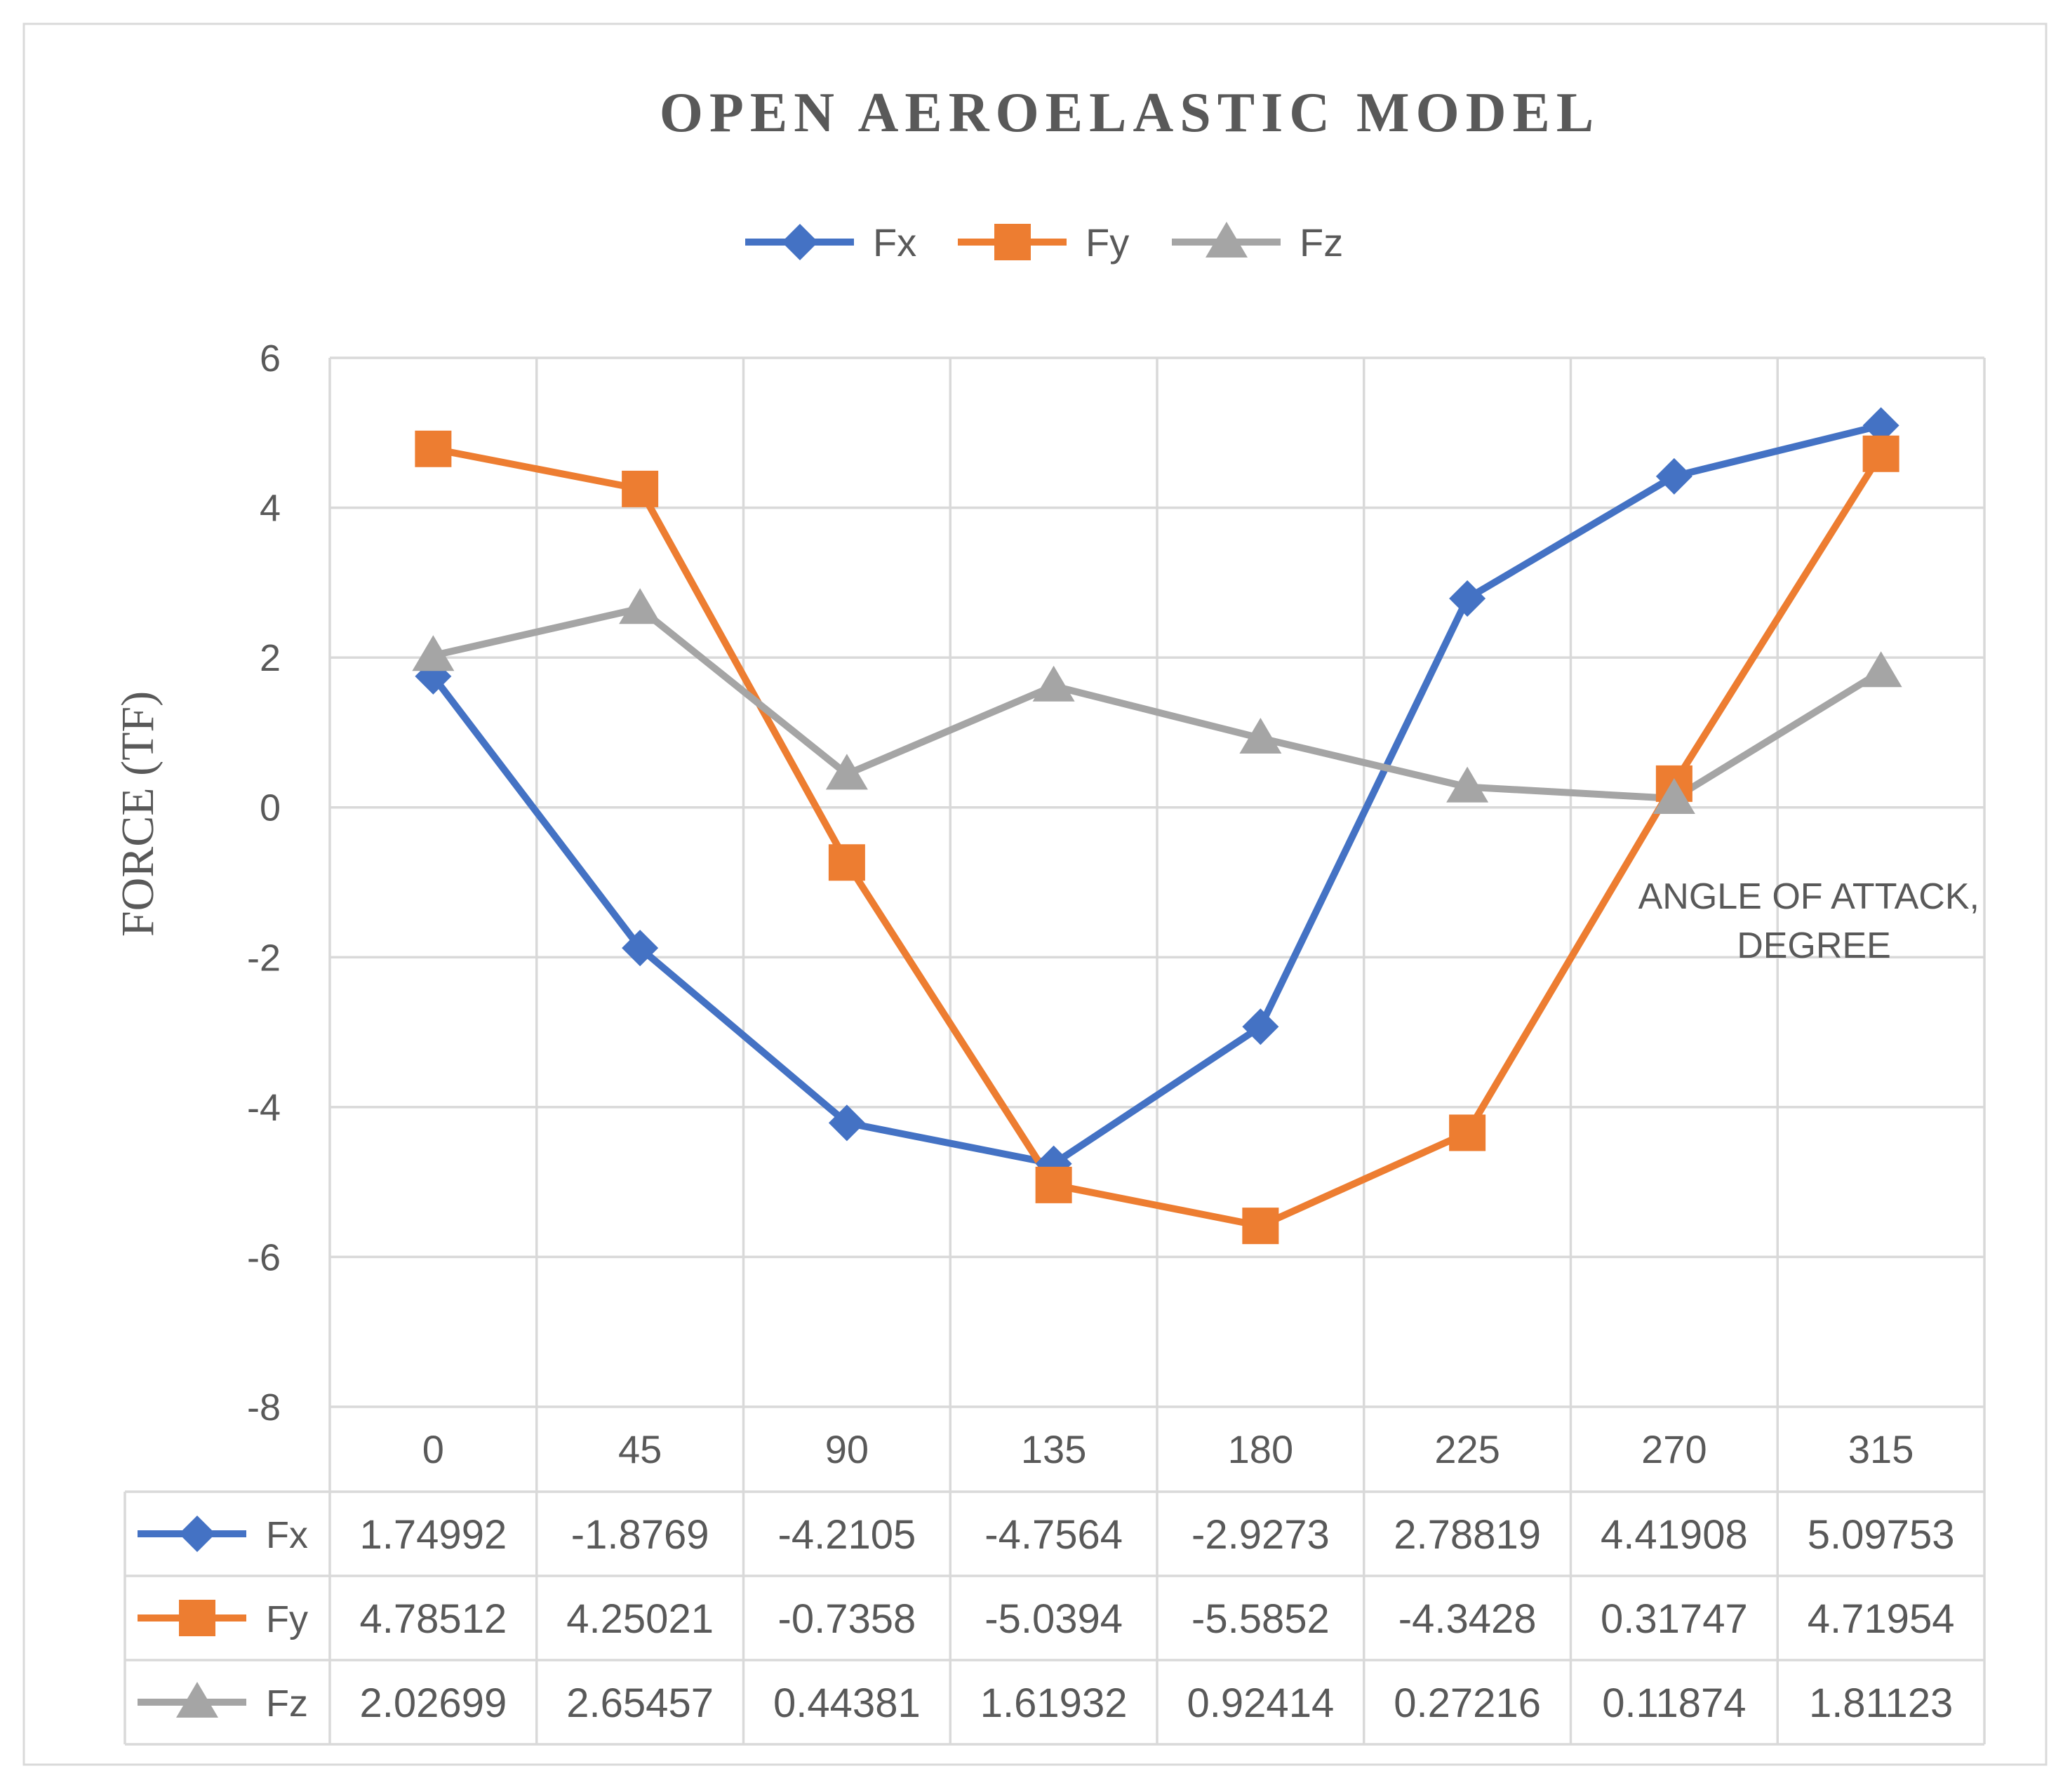 The width and height of the screenshot is (2070, 1792). Describe the element at coordinates (1321, 242) in the screenshot. I see `legend-label-fz: Fz` at that location.